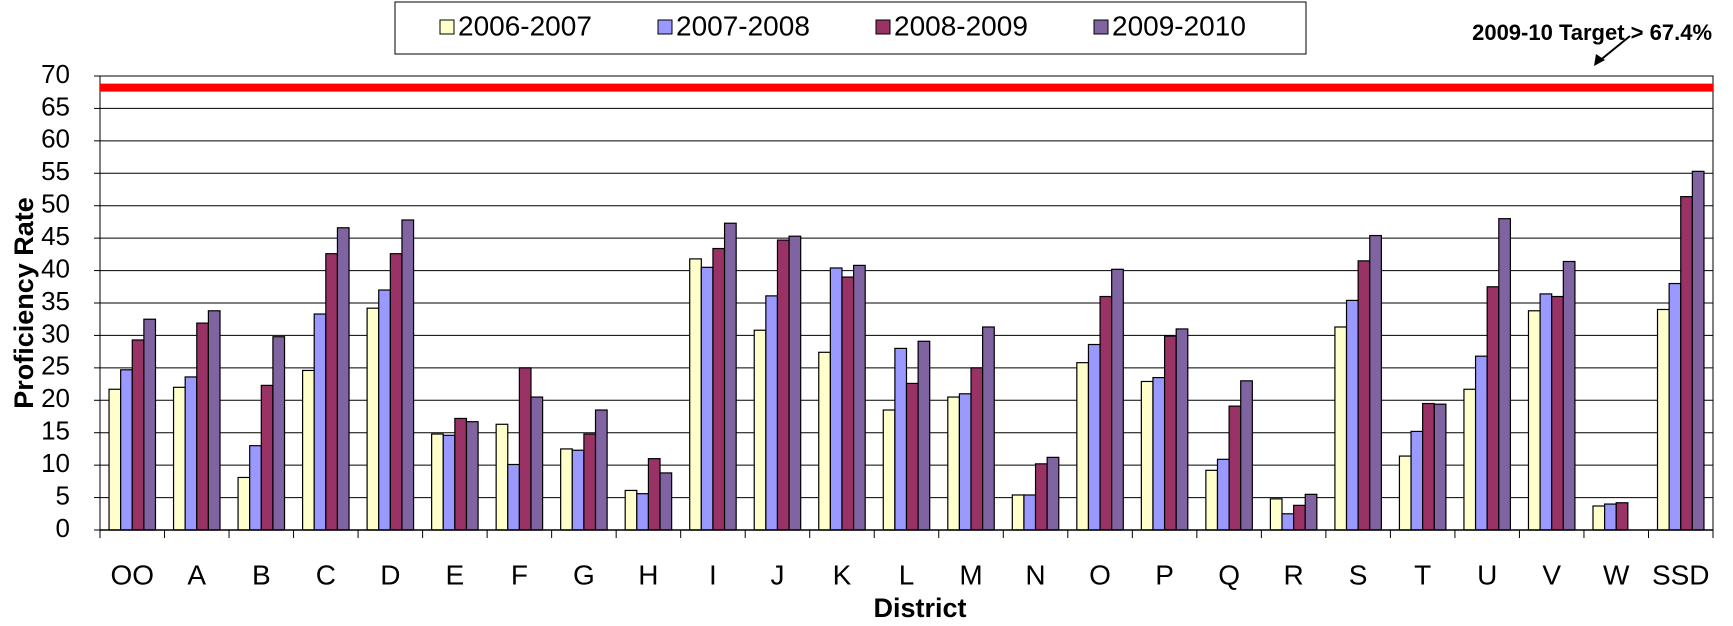 The height and width of the screenshot is (626, 1733). Describe the element at coordinates (1592, 32) in the screenshot. I see `annotation: 2009-10 Target > 67.4%` at that location.